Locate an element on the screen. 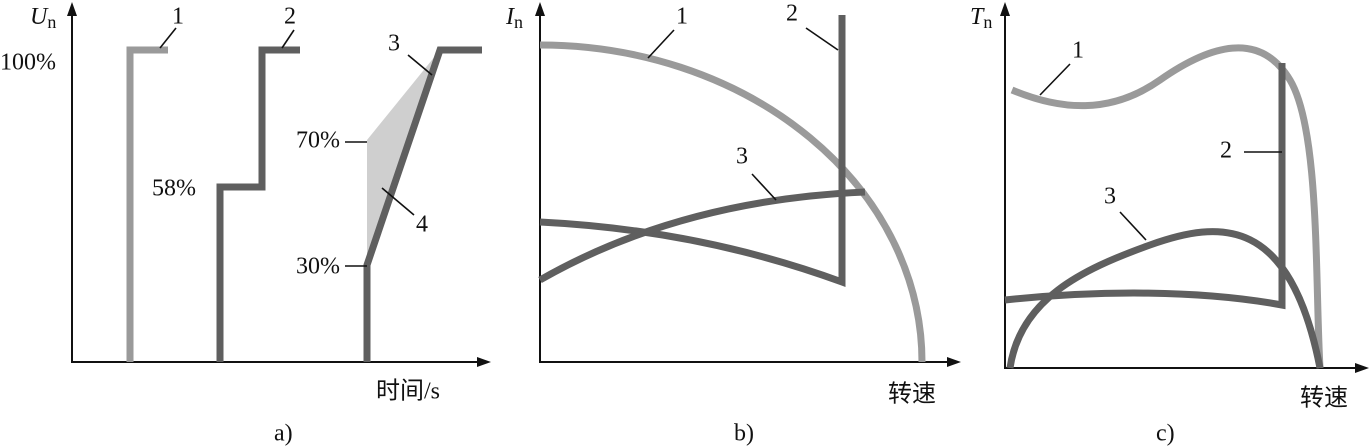  y-axis-label: Un is located at coordinates (43, 18).